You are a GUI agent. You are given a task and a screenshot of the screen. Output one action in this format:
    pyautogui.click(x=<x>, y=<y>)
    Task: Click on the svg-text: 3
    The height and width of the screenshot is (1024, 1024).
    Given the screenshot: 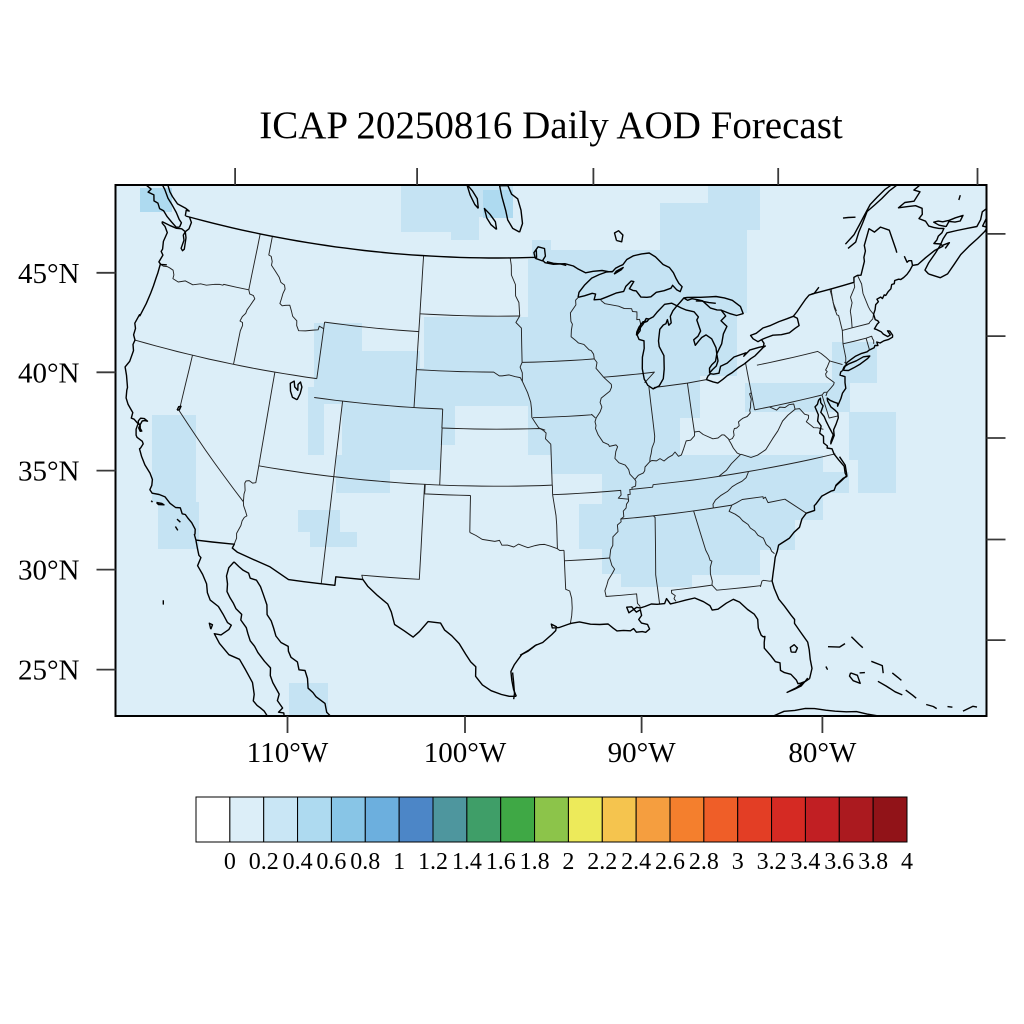 What is the action you would take?
    pyautogui.click(x=738, y=862)
    